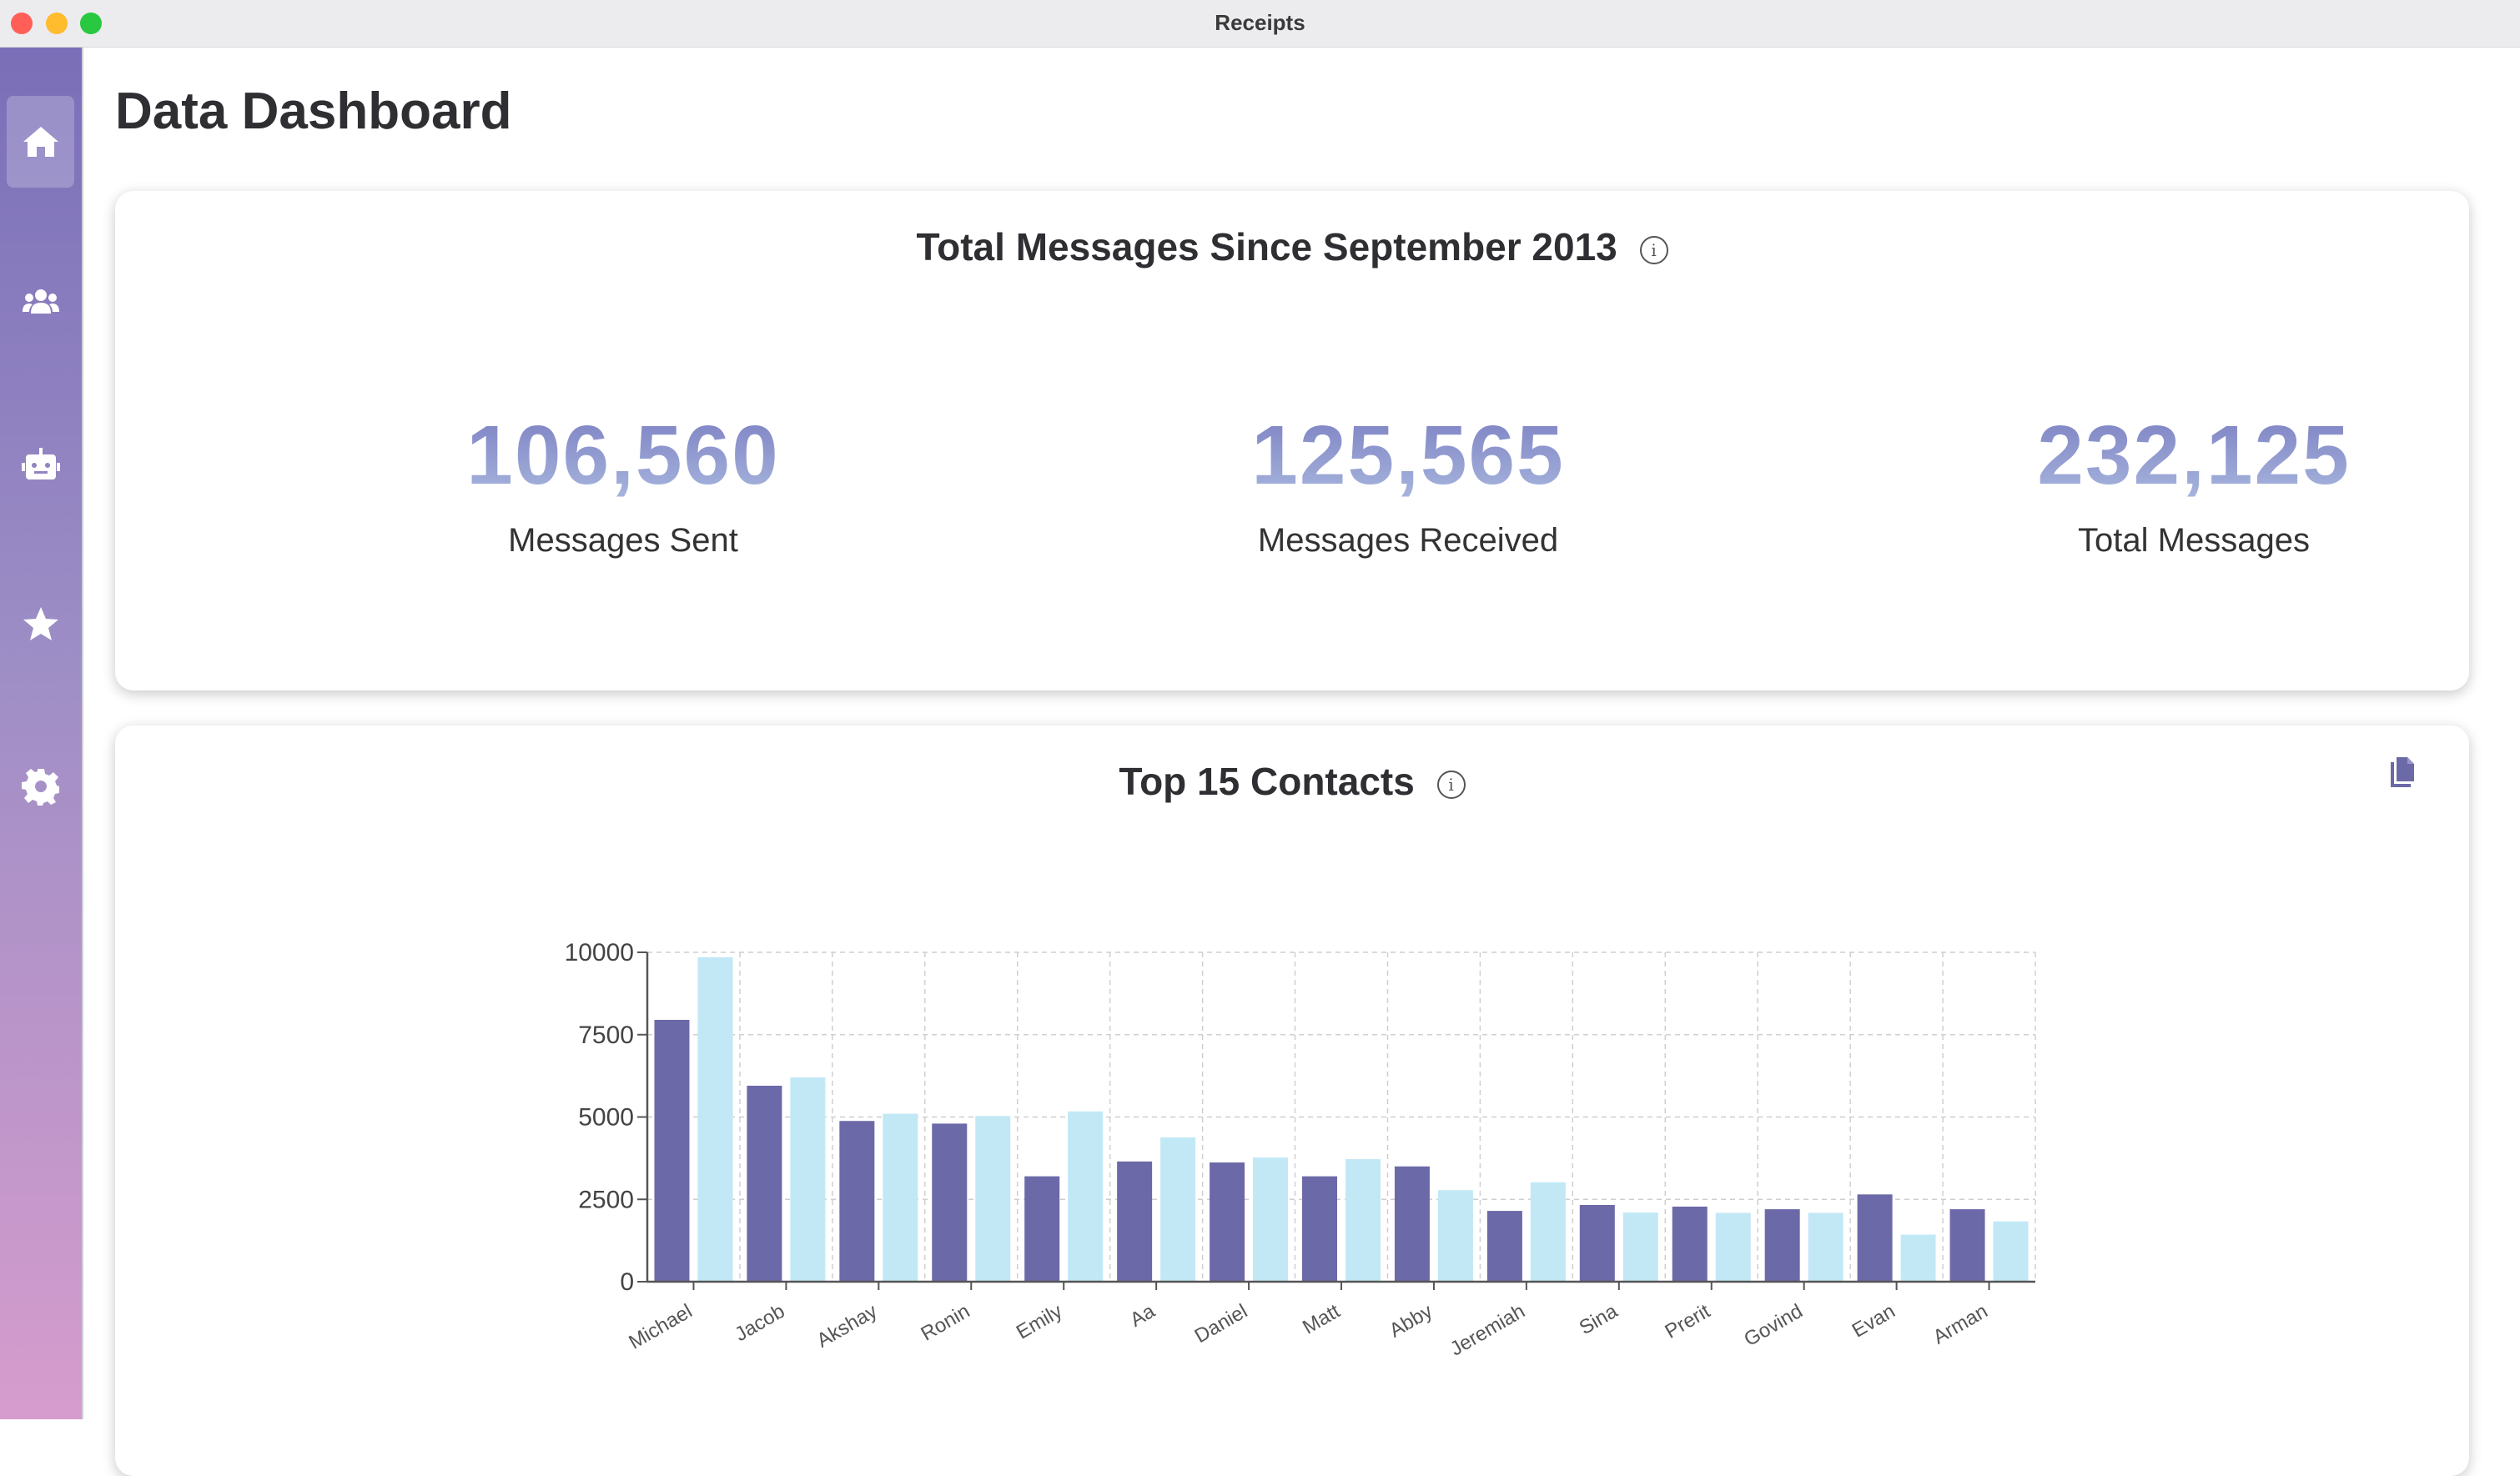  What do you see at coordinates (599, 952) in the screenshot?
I see `y-tick-label: 10000` at bounding box center [599, 952].